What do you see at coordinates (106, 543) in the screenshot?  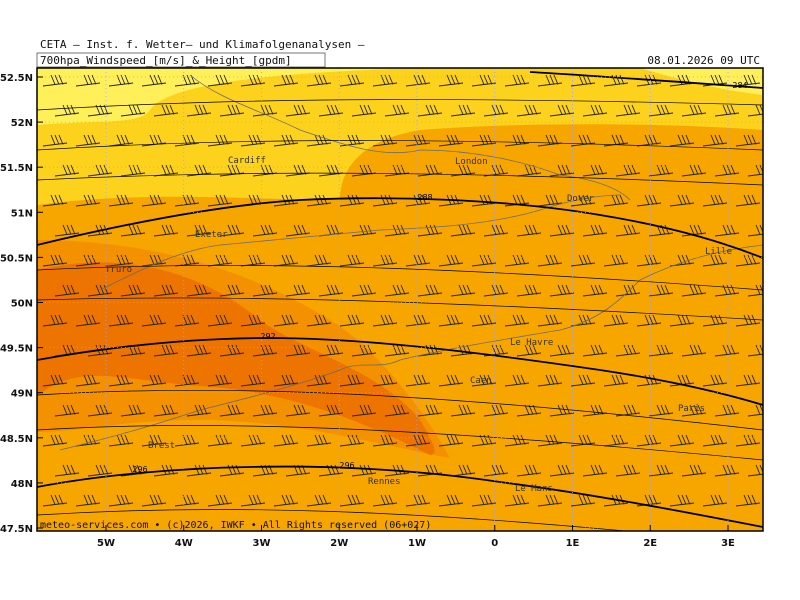 I see `lon-label: 5W` at bounding box center [106, 543].